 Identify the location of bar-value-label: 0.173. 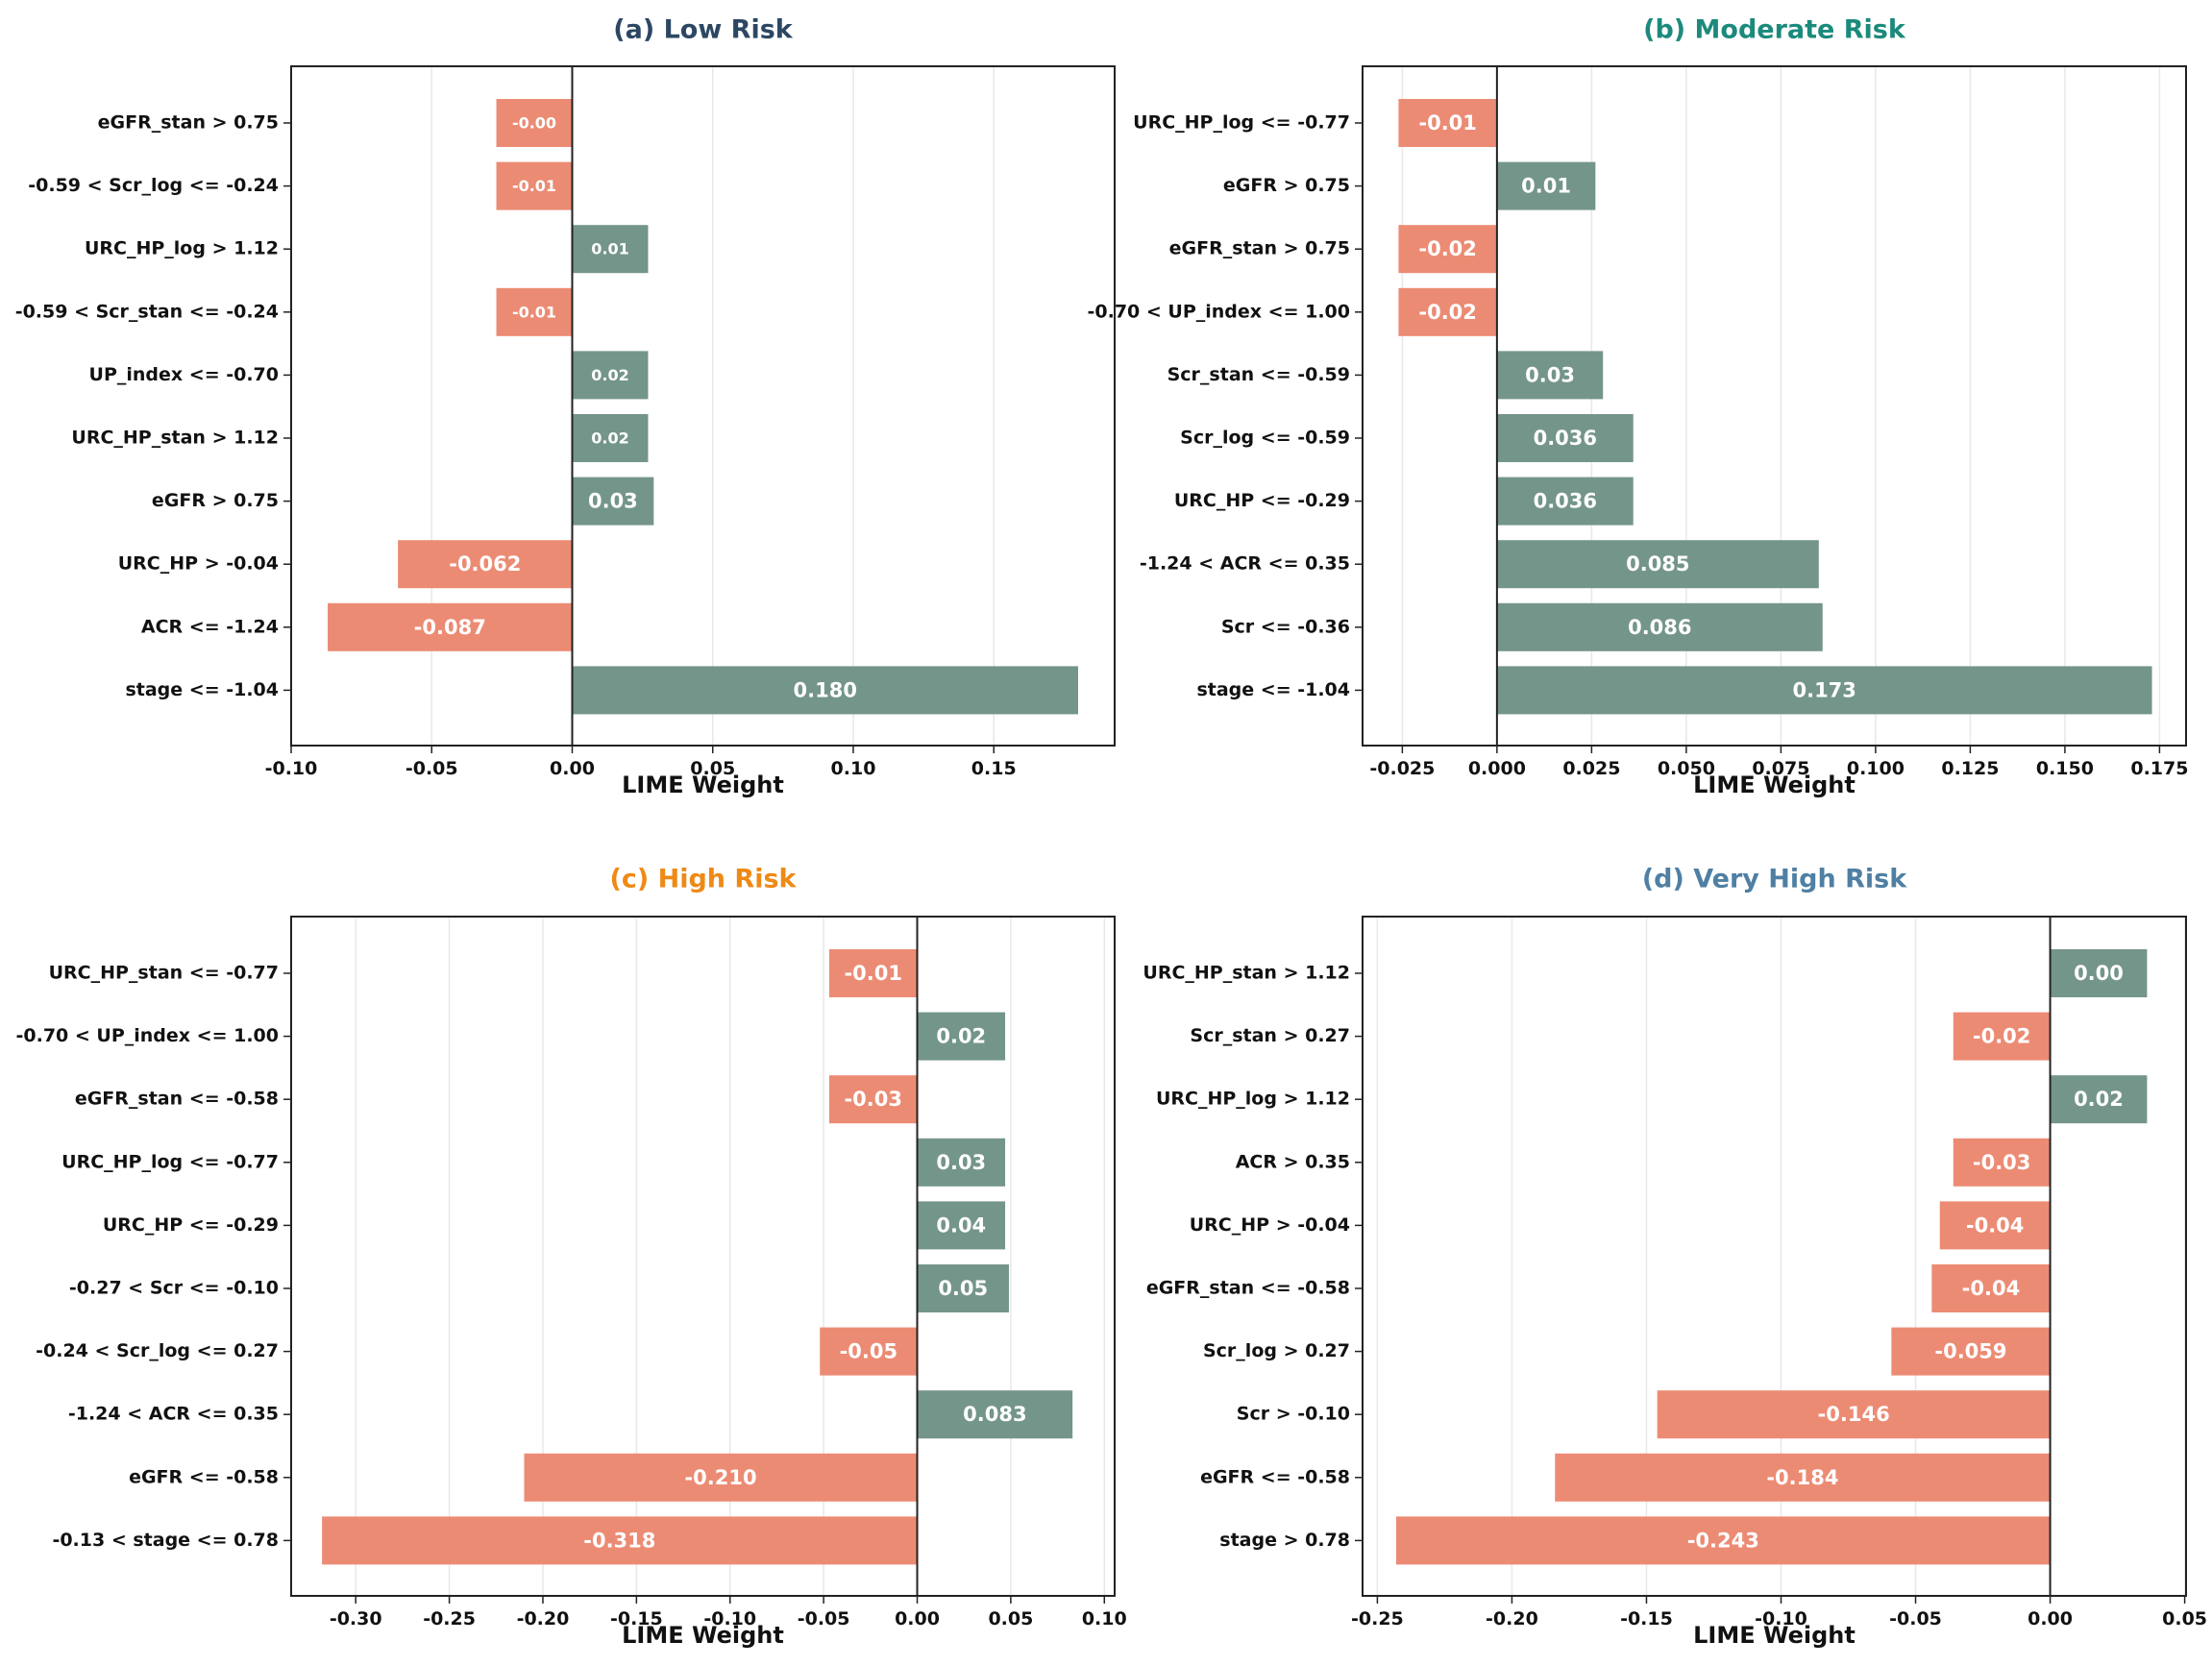
(1824, 690).